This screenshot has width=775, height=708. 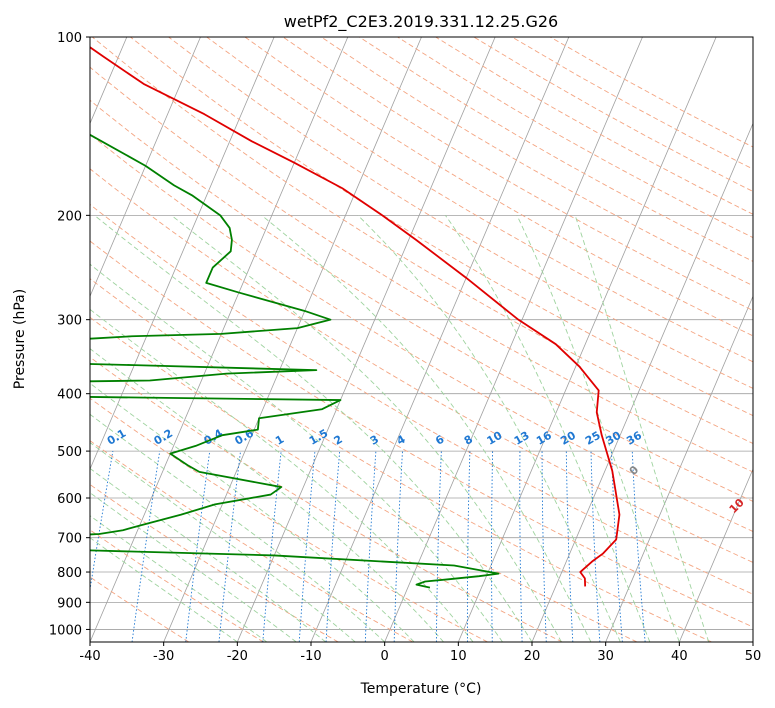 What do you see at coordinates (69, 38) in the screenshot?
I see `y-tick-label: 100` at bounding box center [69, 38].